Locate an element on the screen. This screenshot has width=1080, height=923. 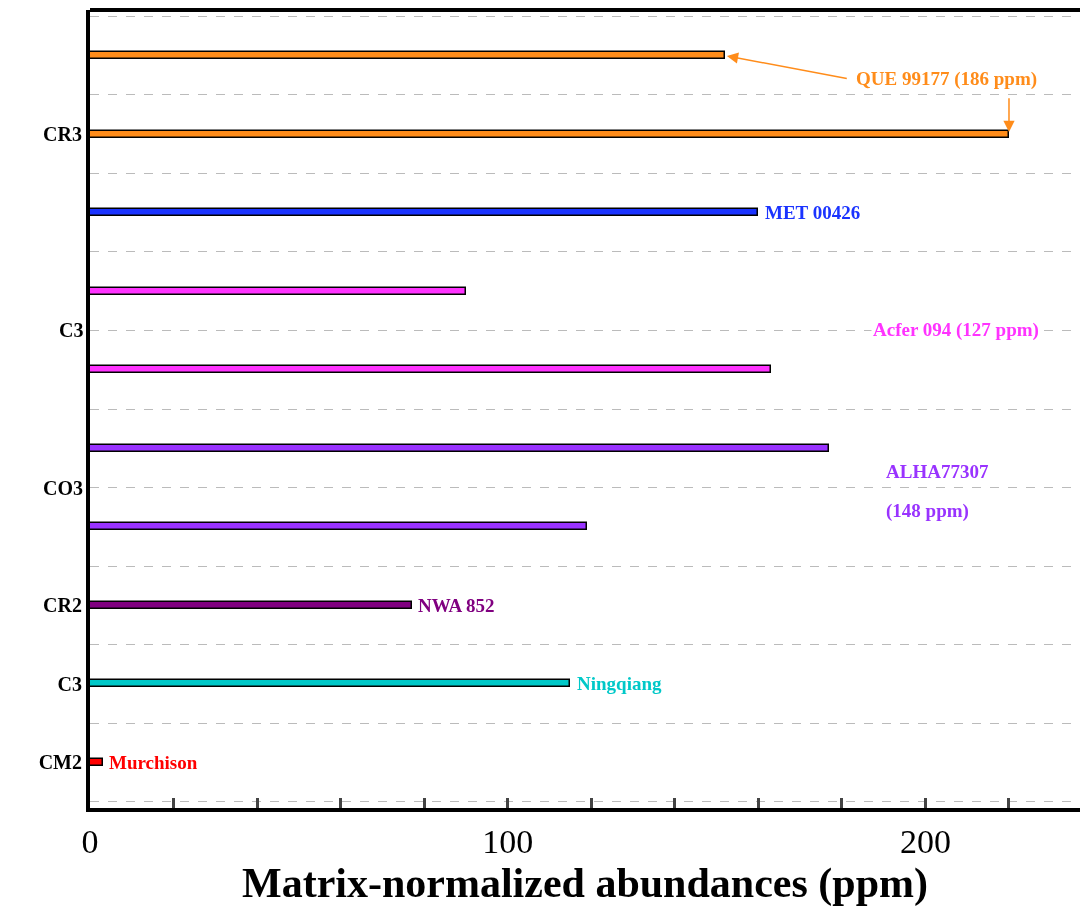
annotation: NWA 852 is located at coordinates (456, 605).